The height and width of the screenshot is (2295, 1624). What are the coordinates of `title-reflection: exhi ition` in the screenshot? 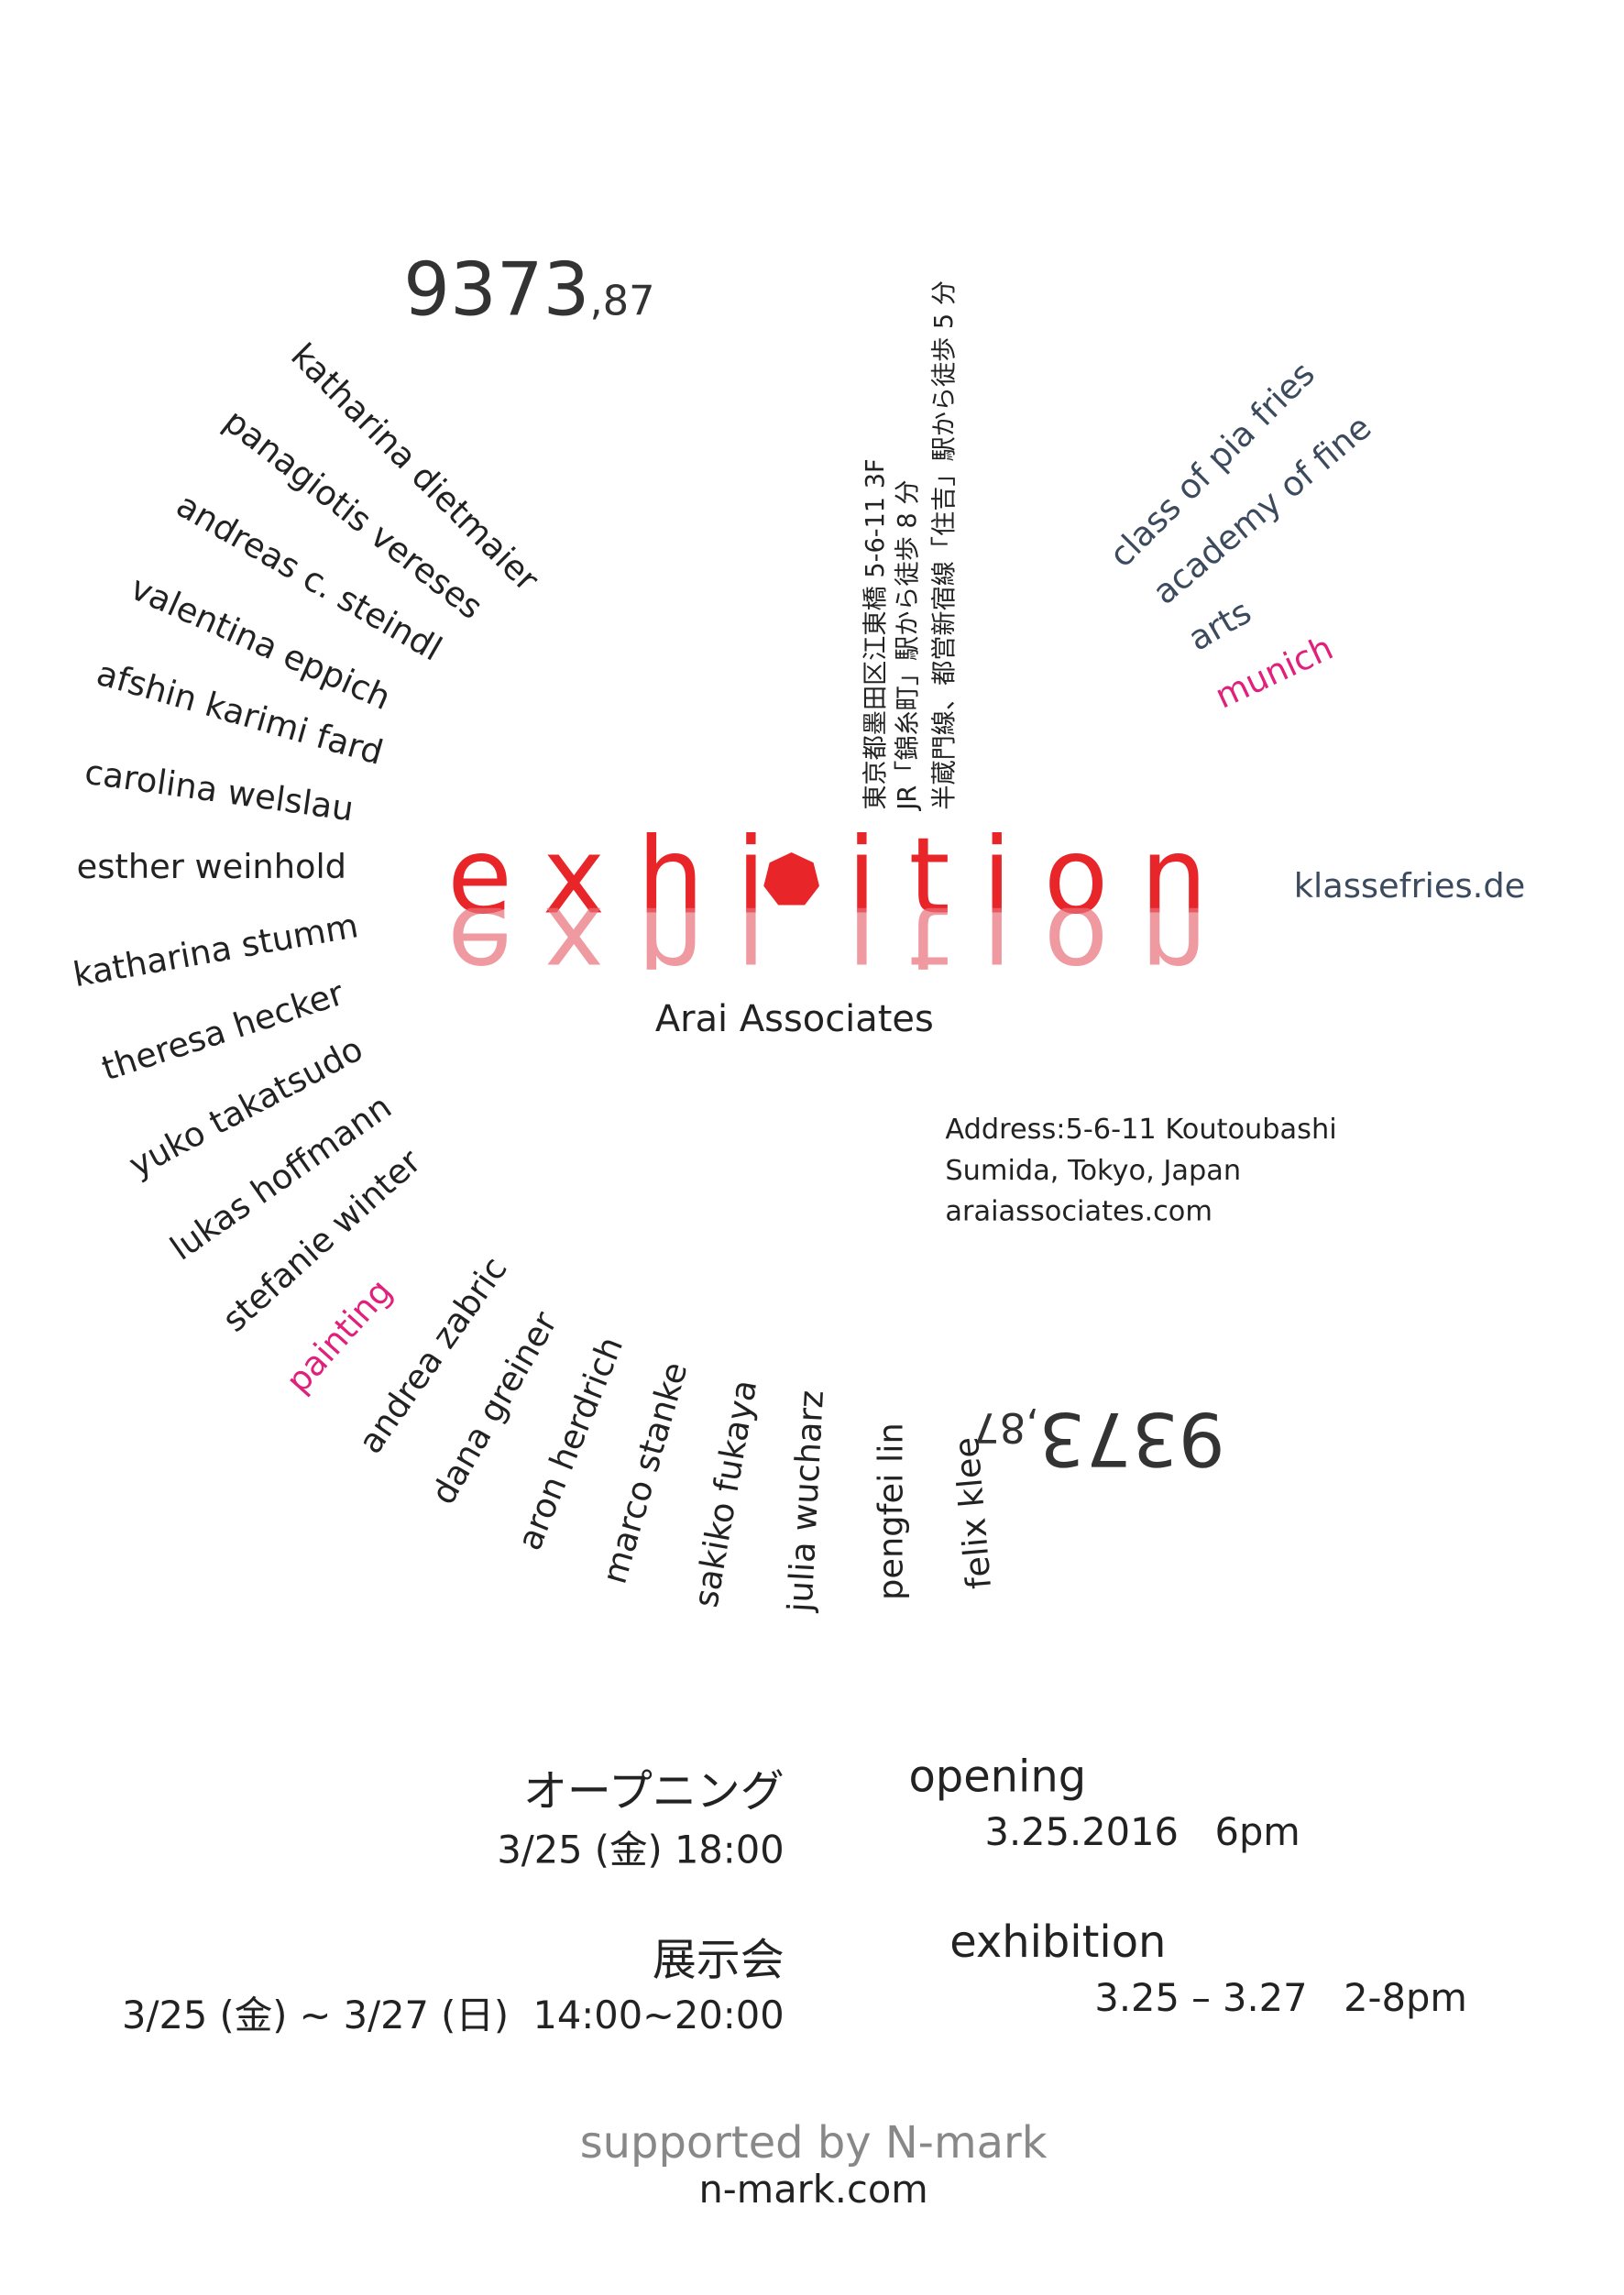 It's located at (843, 943).